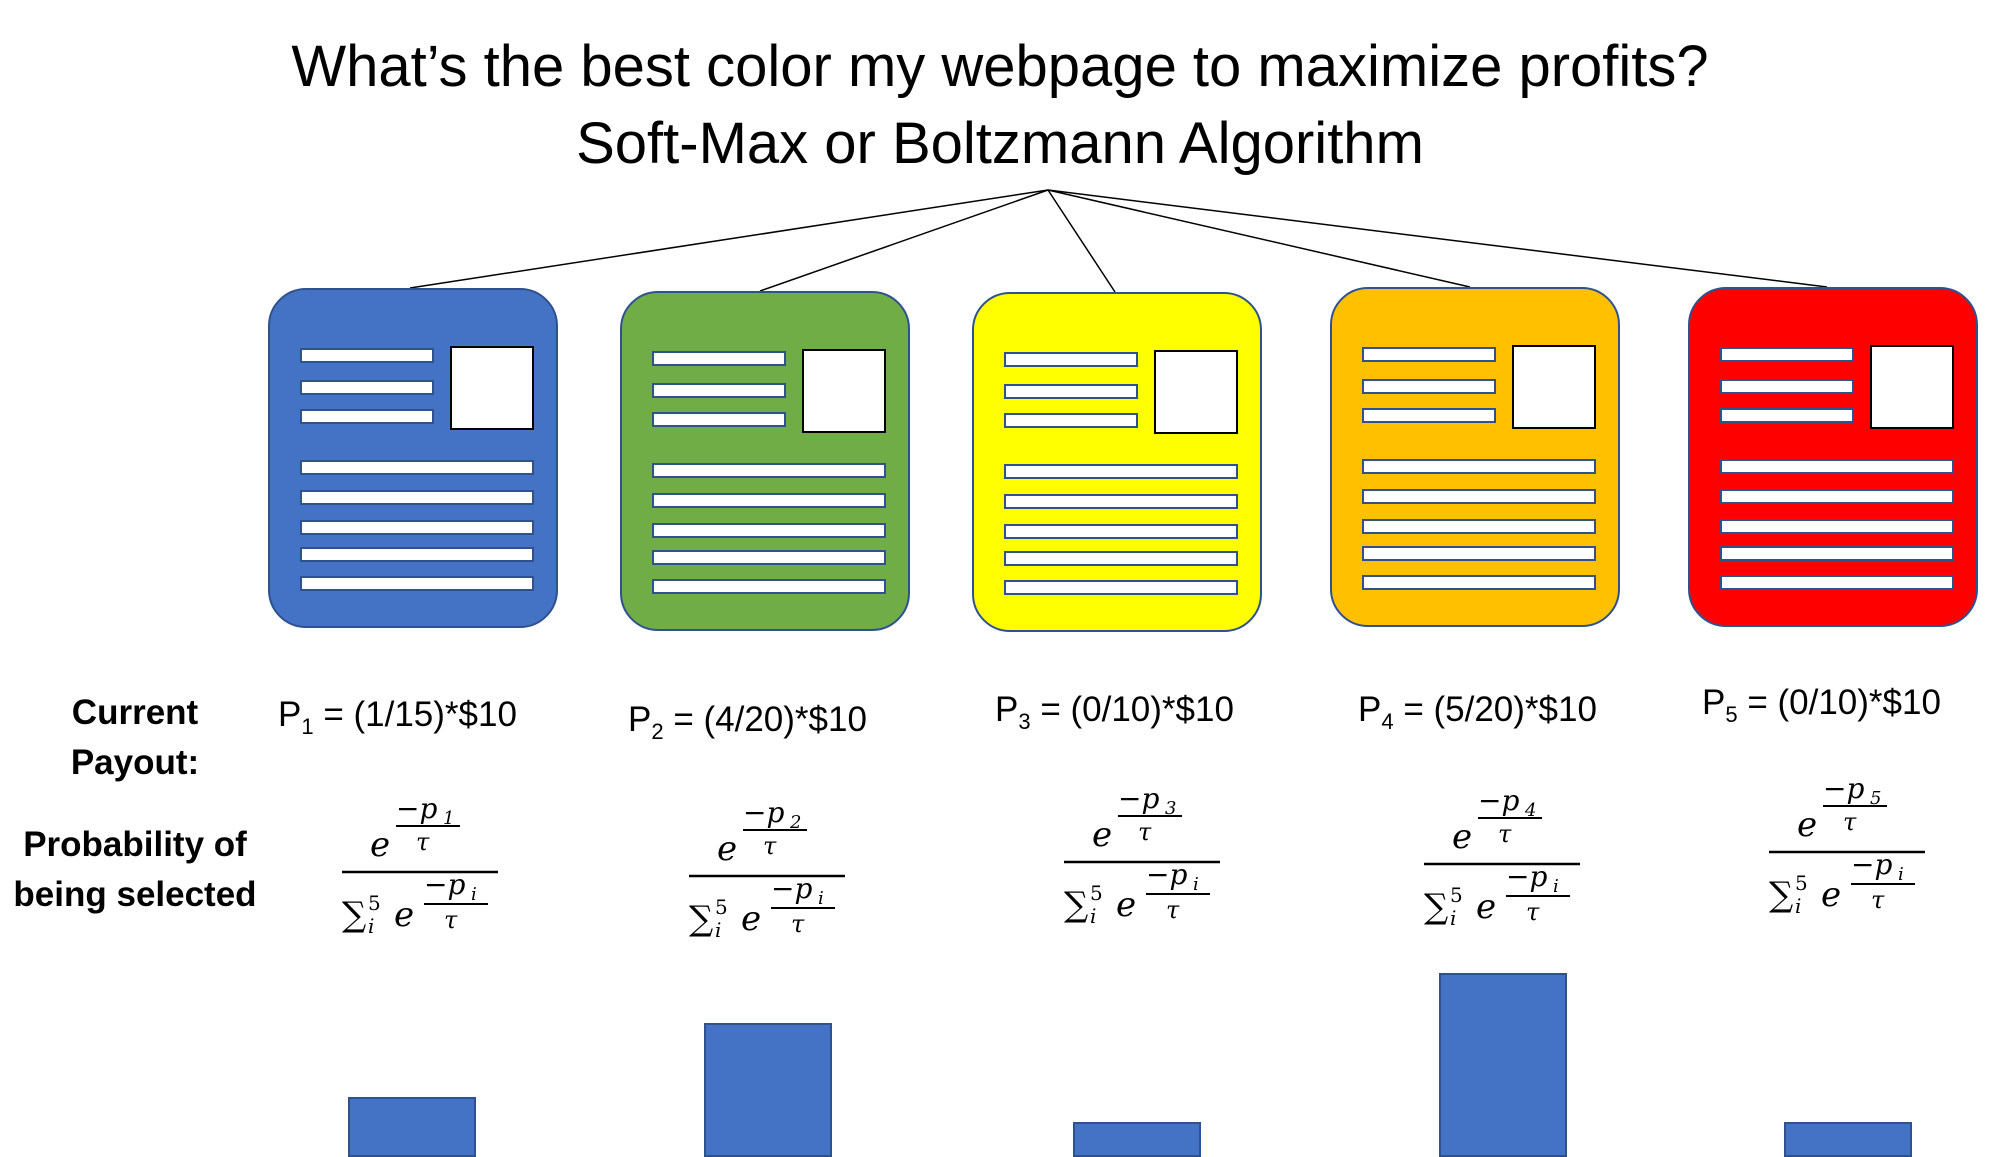  I want to click on probability-bar-yellow, so click(1137, 1139).